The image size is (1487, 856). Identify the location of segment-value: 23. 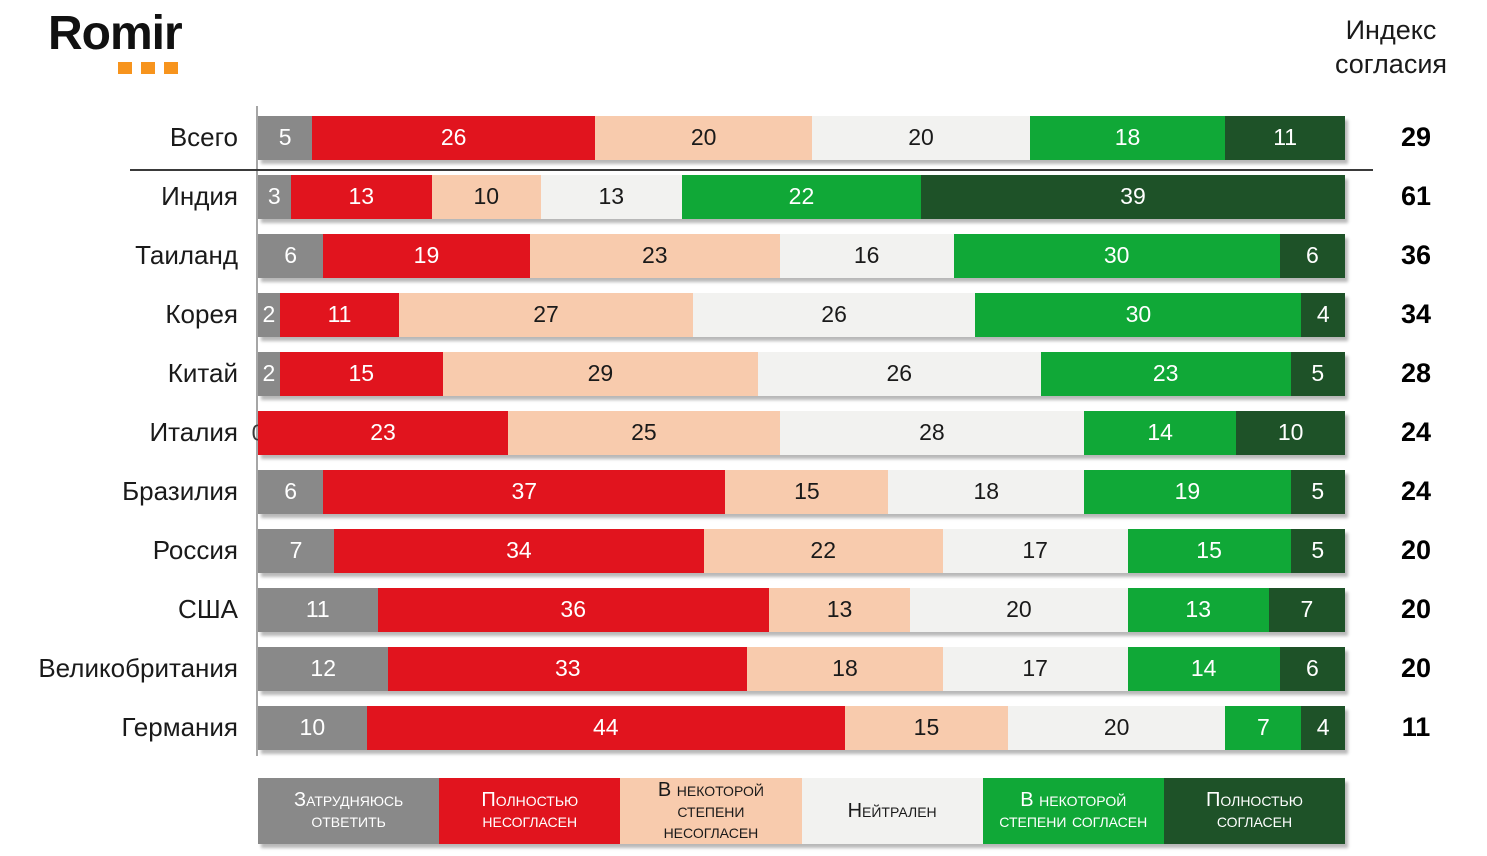
(1165, 373).